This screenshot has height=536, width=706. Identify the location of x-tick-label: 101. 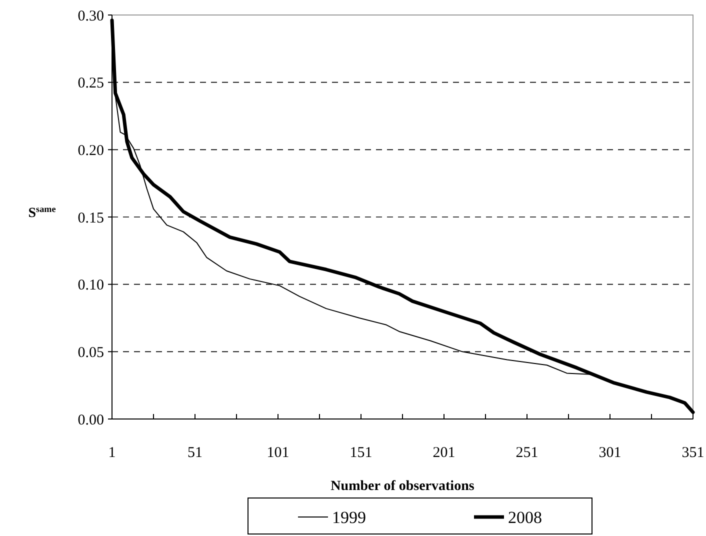
(278, 453).